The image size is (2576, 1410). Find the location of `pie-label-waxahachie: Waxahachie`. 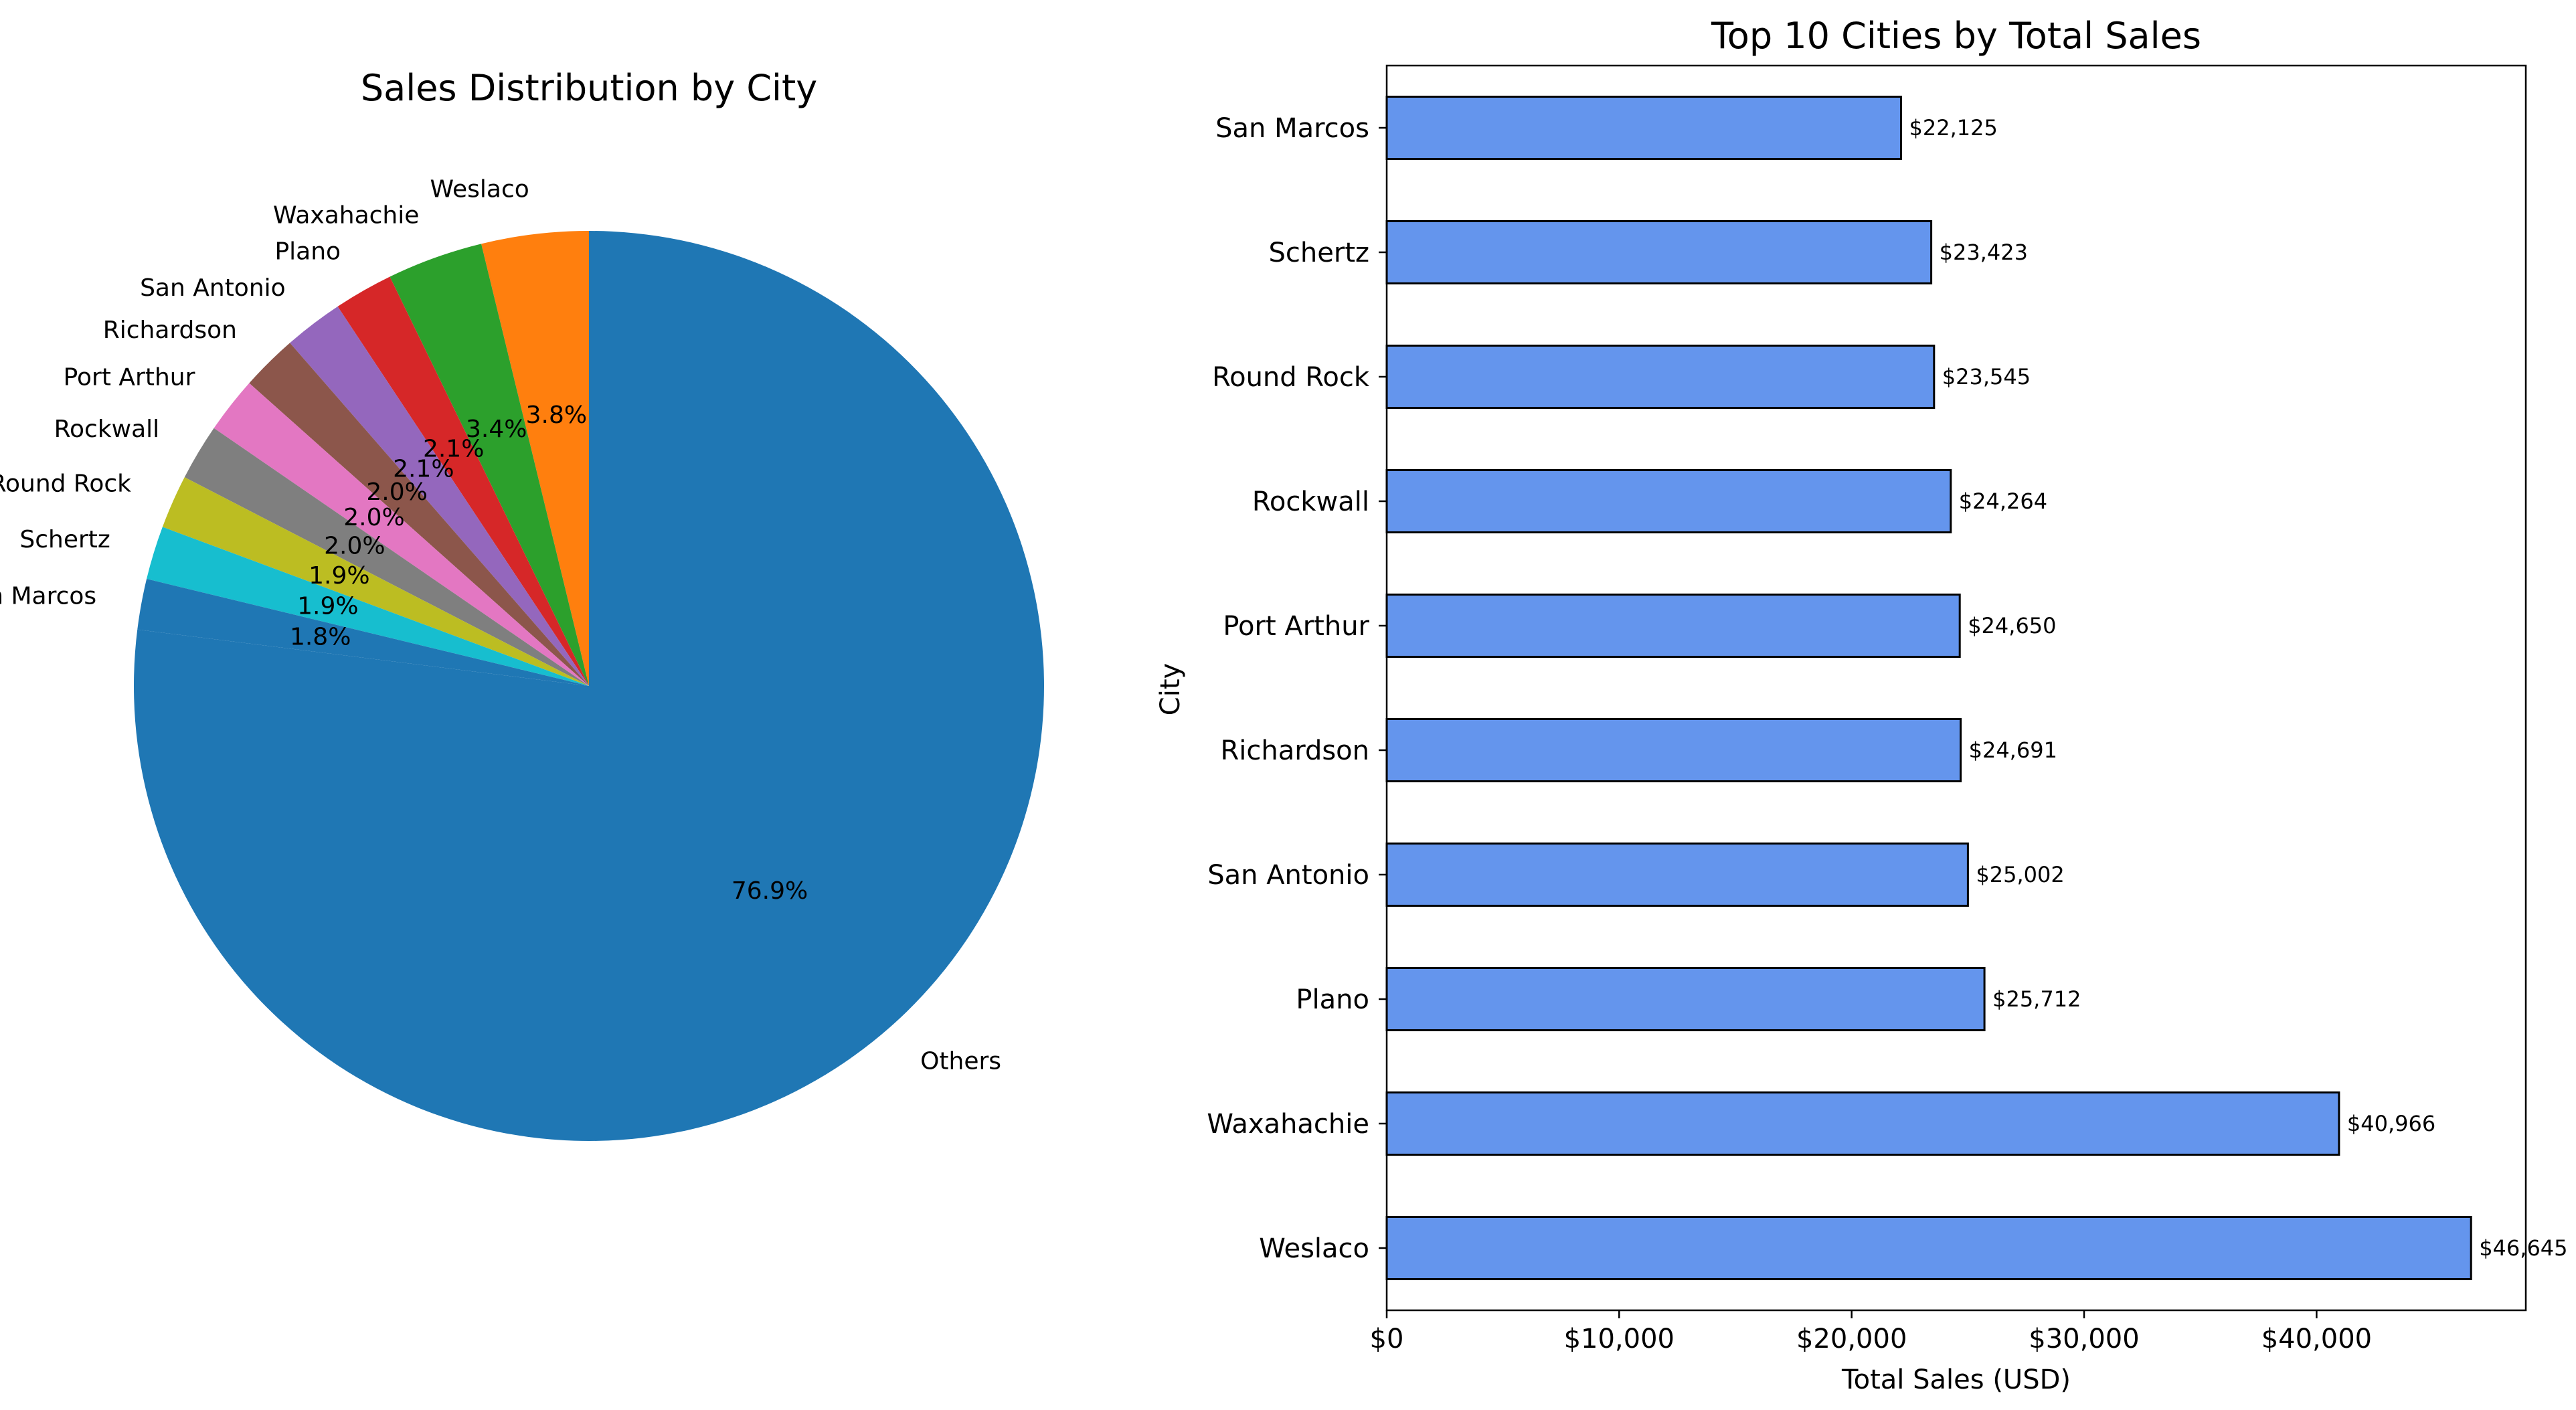

pie-label-waxahachie: Waxahachie is located at coordinates (346, 215).